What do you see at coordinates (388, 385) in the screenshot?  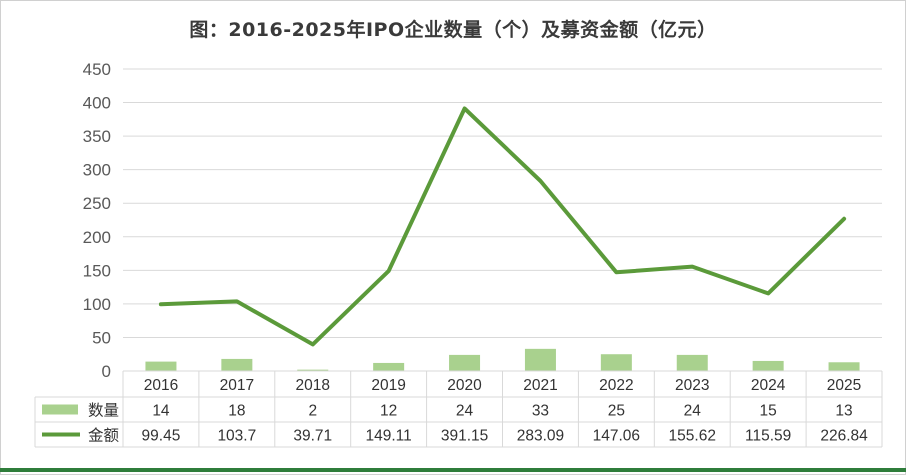 I see `x-category-label: 2019` at bounding box center [388, 385].